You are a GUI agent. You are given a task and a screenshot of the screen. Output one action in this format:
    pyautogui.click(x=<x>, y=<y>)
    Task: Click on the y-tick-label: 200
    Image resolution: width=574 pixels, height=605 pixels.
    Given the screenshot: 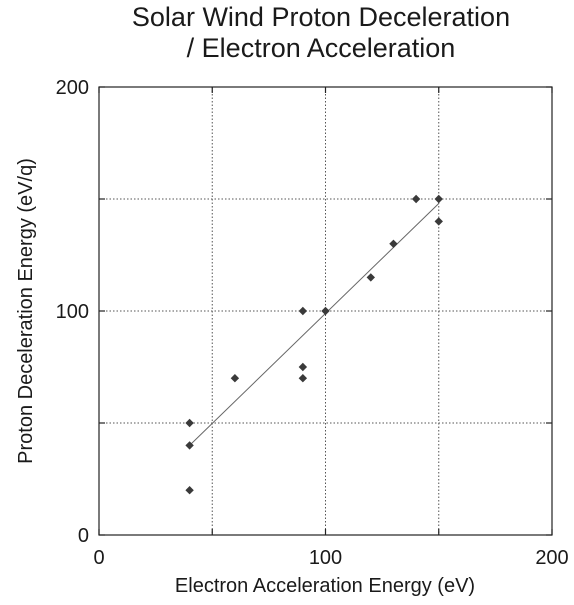 What is the action you would take?
    pyautogui.click(x=72, y=88)
    